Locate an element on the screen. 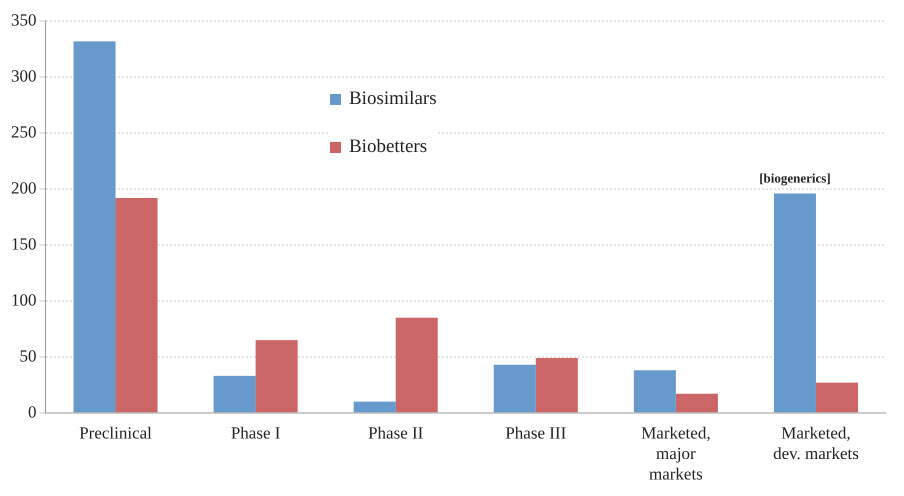 This screenshot has width=904, height=496. y-tick-label: 0 is located at coordinates (32, 412).